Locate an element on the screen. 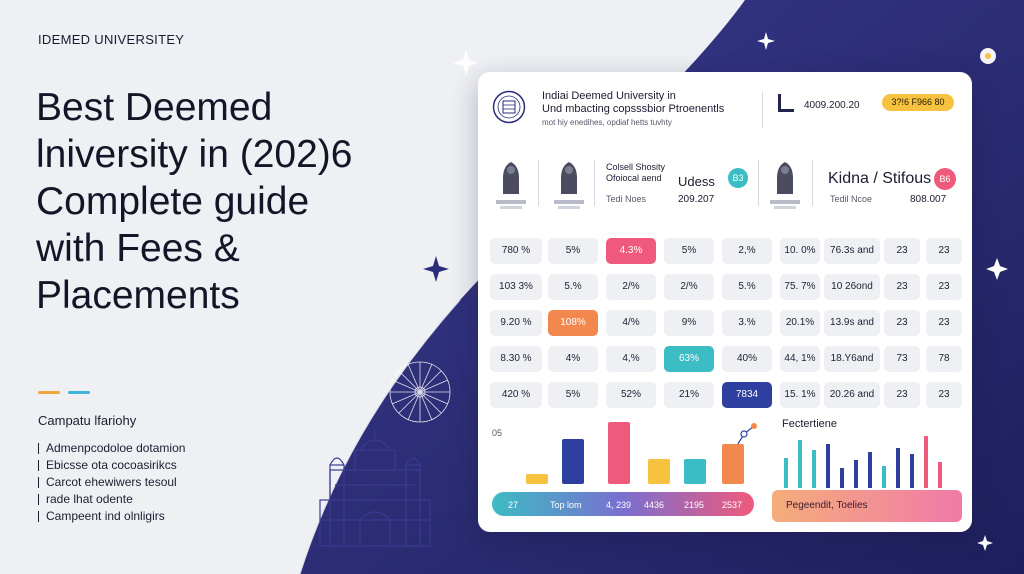 Image resolution: width=1024 pixels, height=574 pixels. table-row: 8.30 % 4% 4,% 63% 40% 44, 1% 18.Y6and 73 78 is located at coordinates (726, 359).